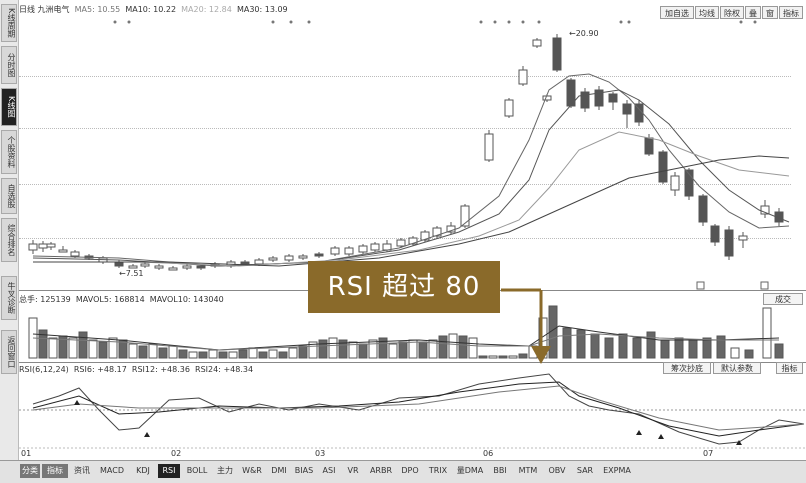 The width and height of the screenshot is (806, 483). Describe the element at coordinates (169, 471) in the screenshot. I see `tab-rsi: RSI` at that location.